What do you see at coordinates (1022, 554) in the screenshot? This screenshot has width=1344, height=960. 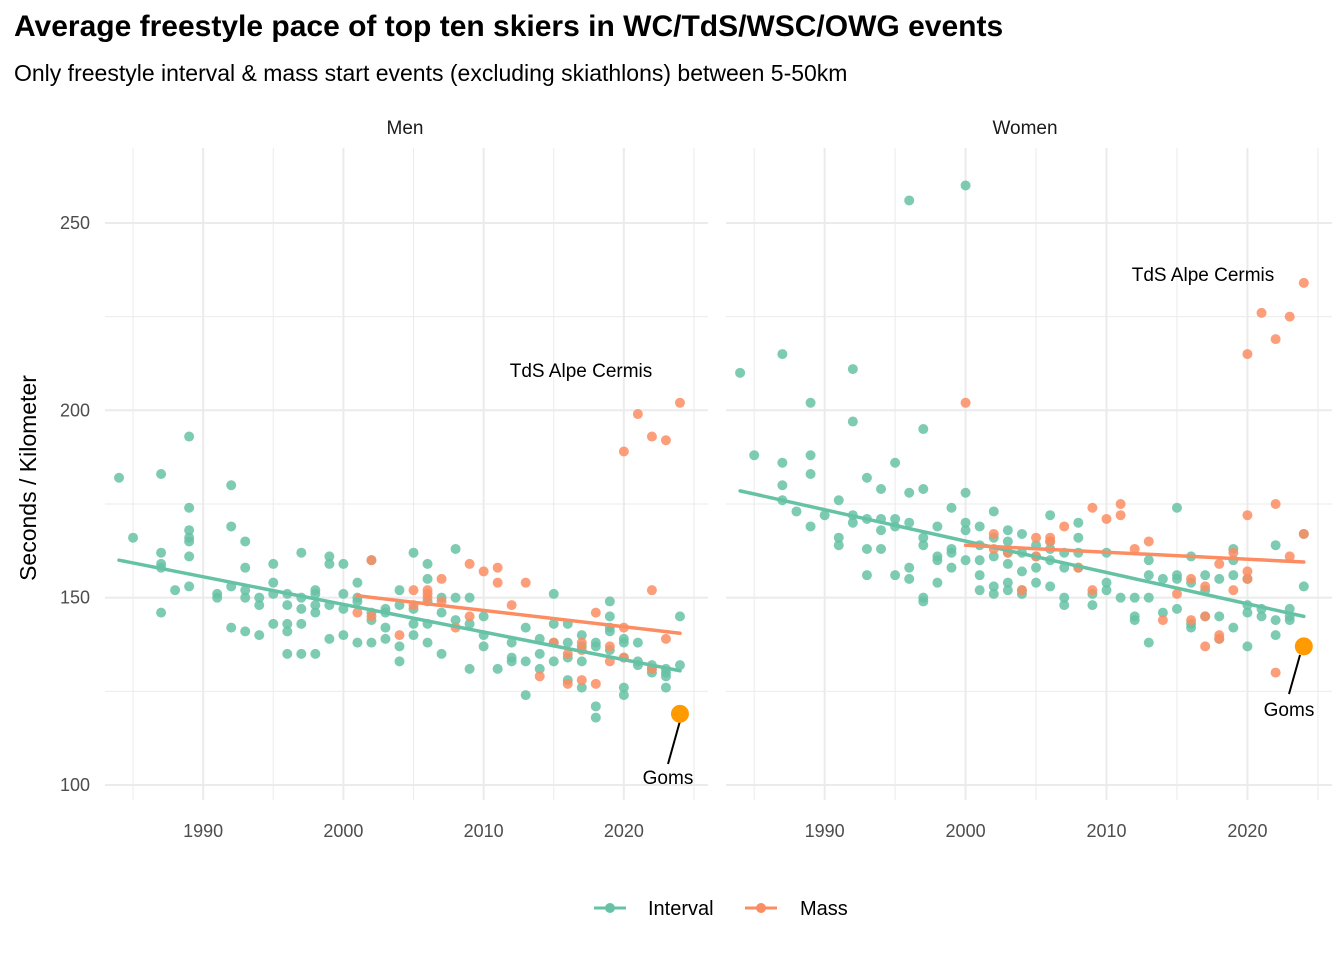 I see `women-interval-trend-line` at bounding box center [1022, 554].